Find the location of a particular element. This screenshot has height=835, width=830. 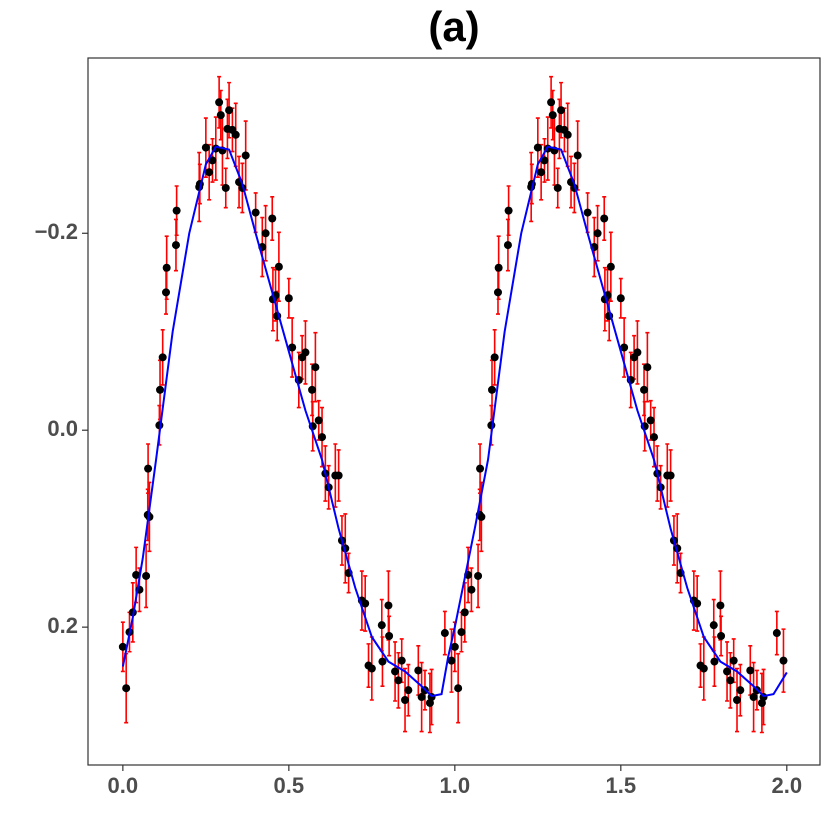

chart-title: (a) is located at coordinates (453, 26).